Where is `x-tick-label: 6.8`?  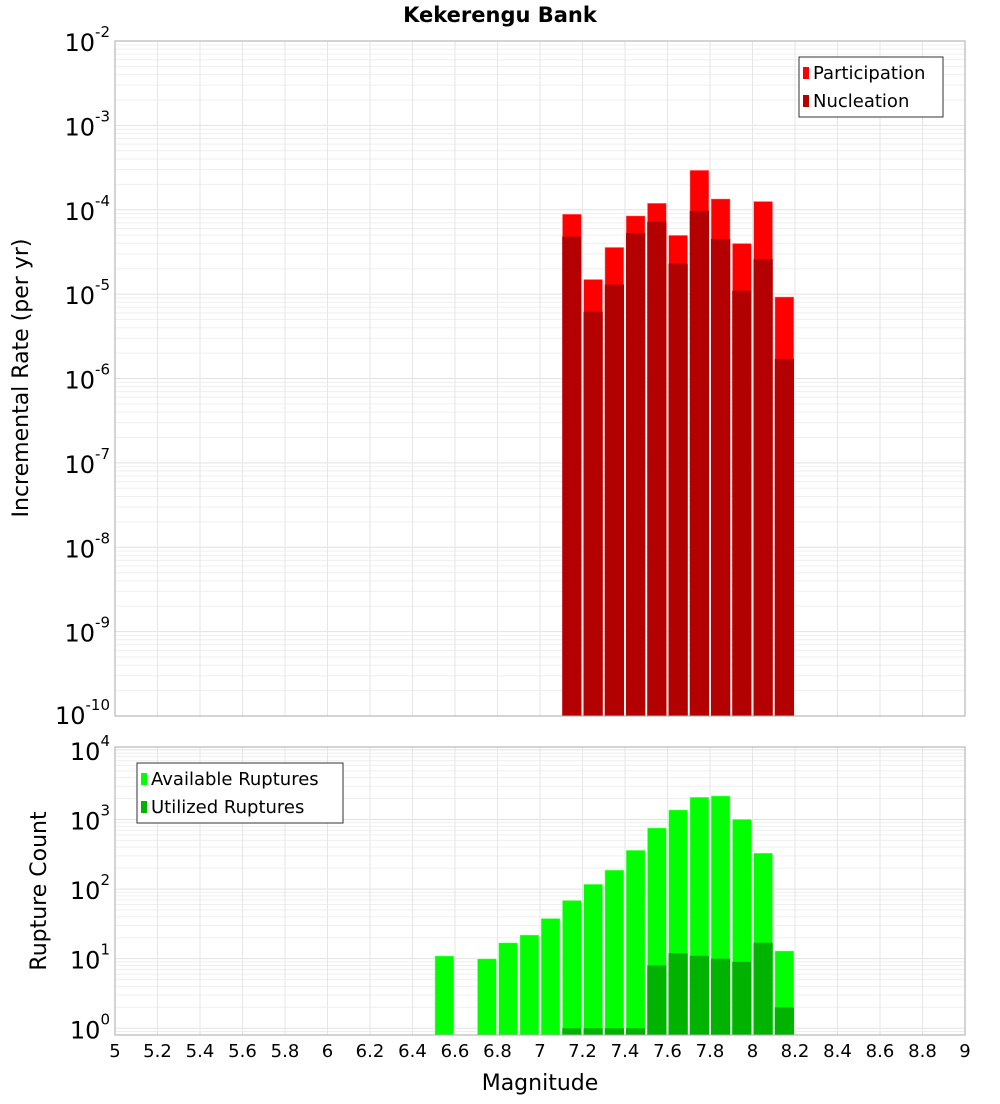
x-tick-label: 6.8 is located at coordinates (497, 1051).